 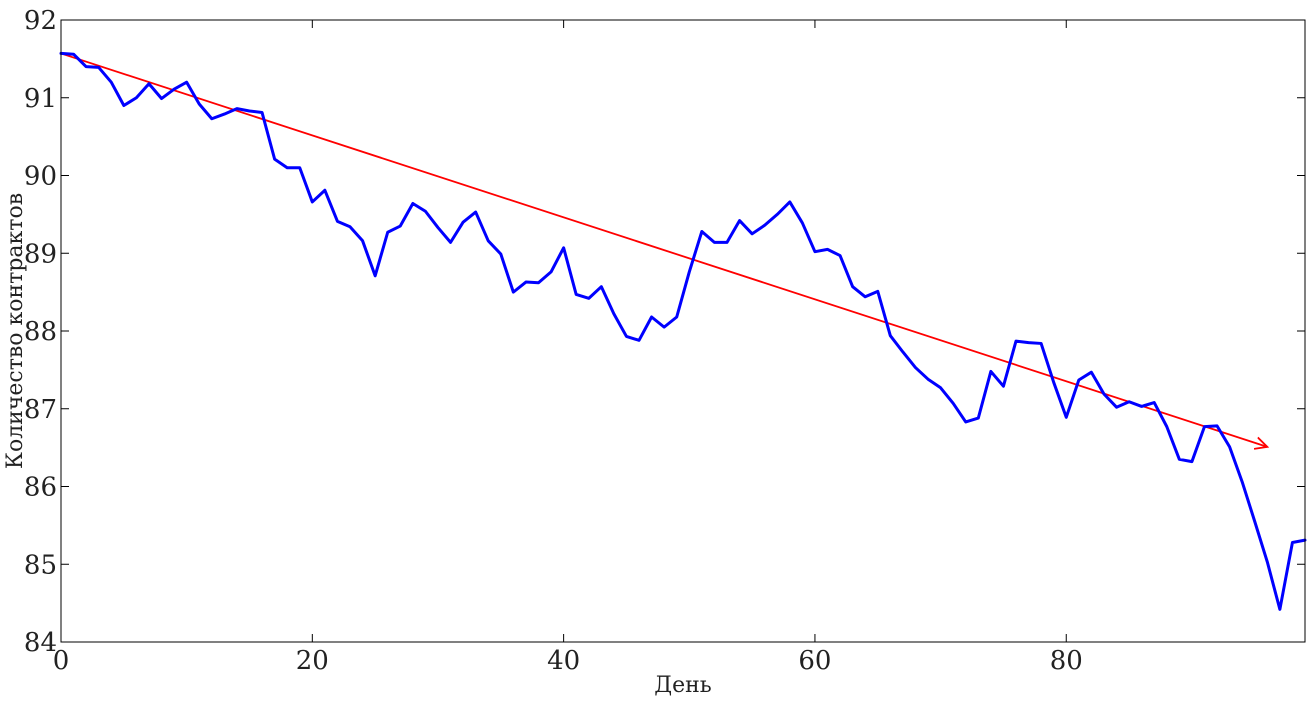 What do you see at coordinates (40, 332) in the screenshot?
I see `y-tick-label: 88` at bounding box center [40, 332].